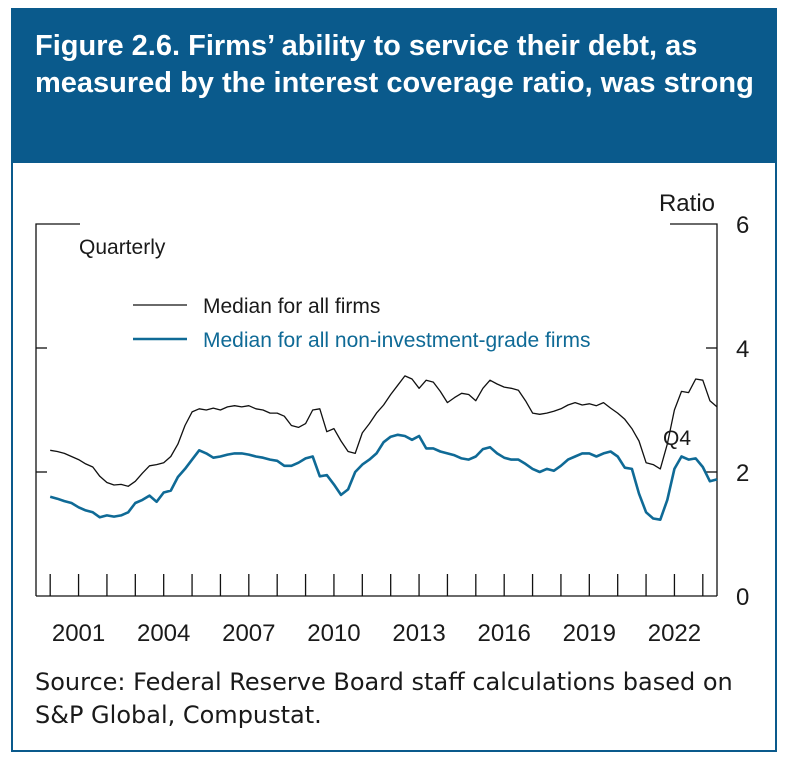 The width and height of the screenshot is (786, 763). What do you see at coordinates (418, 633) in the screenshot?
I see `x-tick-label: 2013` at bounding box center [418, 633].